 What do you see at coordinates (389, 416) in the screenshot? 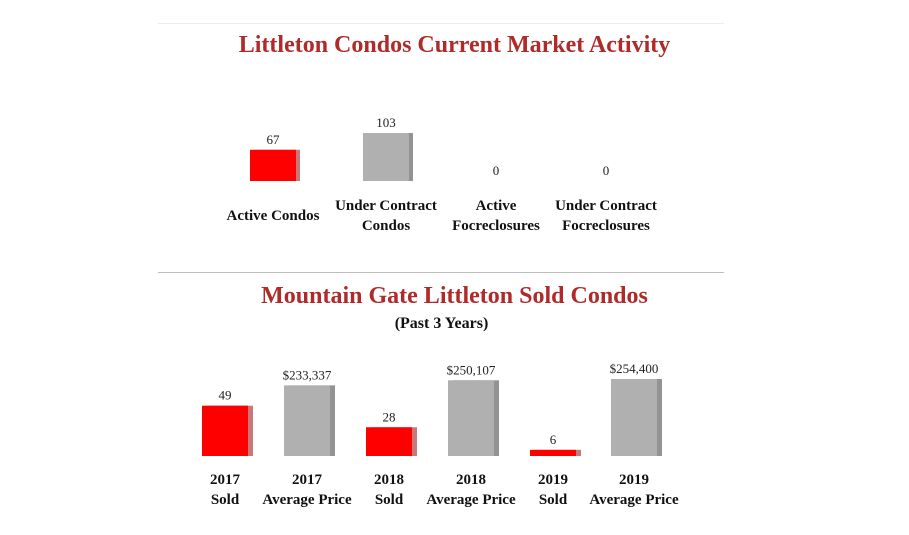
I see `value-label-sold-2: 28` at bounding box center [389, 416].